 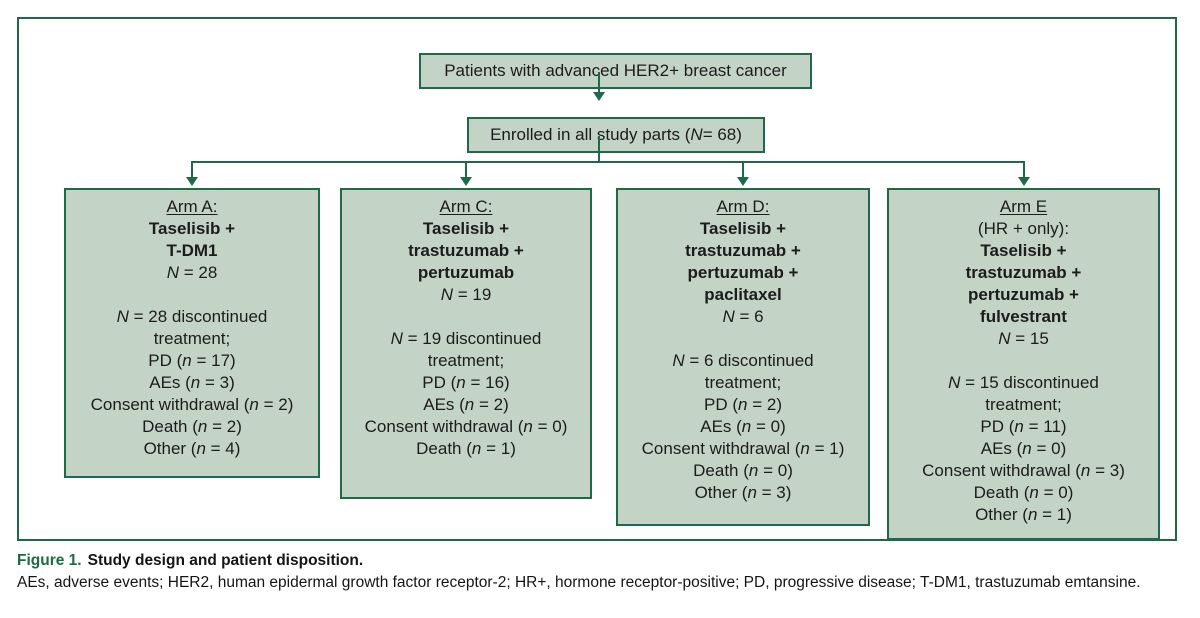 I want to click on arm-text-line: N = 15 discontinued, so click(x=1023, y=382).